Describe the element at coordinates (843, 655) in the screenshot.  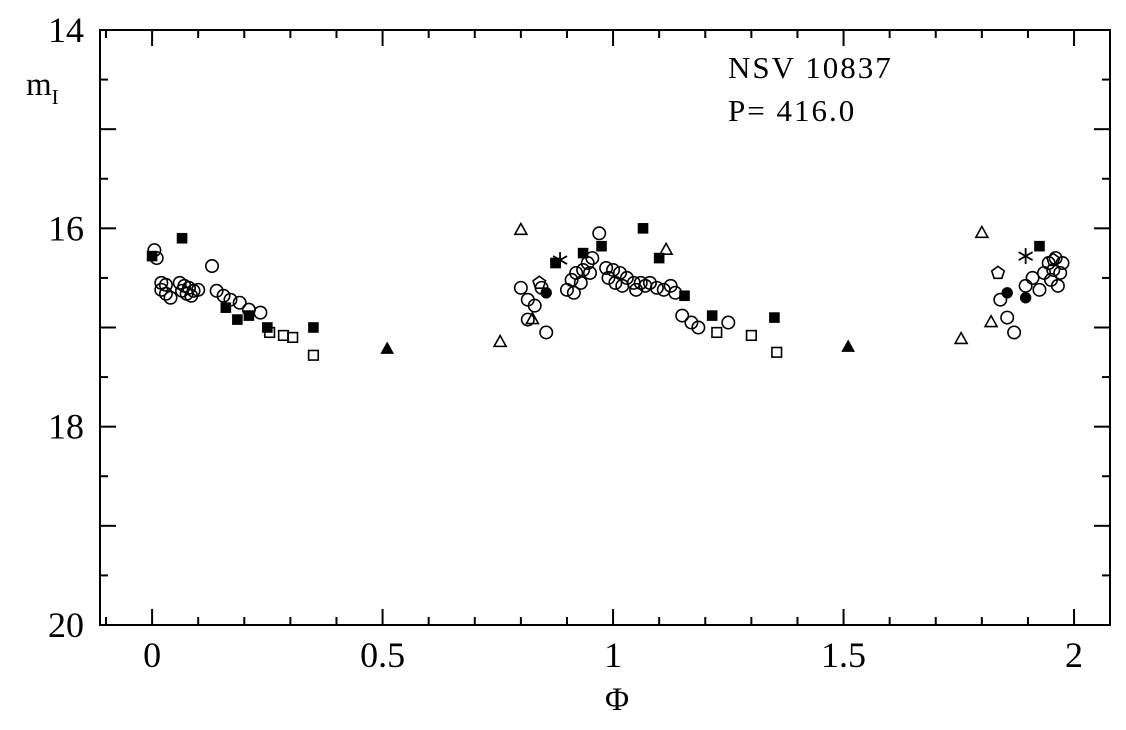
I see `x-tick-label: 1.5` at that location.